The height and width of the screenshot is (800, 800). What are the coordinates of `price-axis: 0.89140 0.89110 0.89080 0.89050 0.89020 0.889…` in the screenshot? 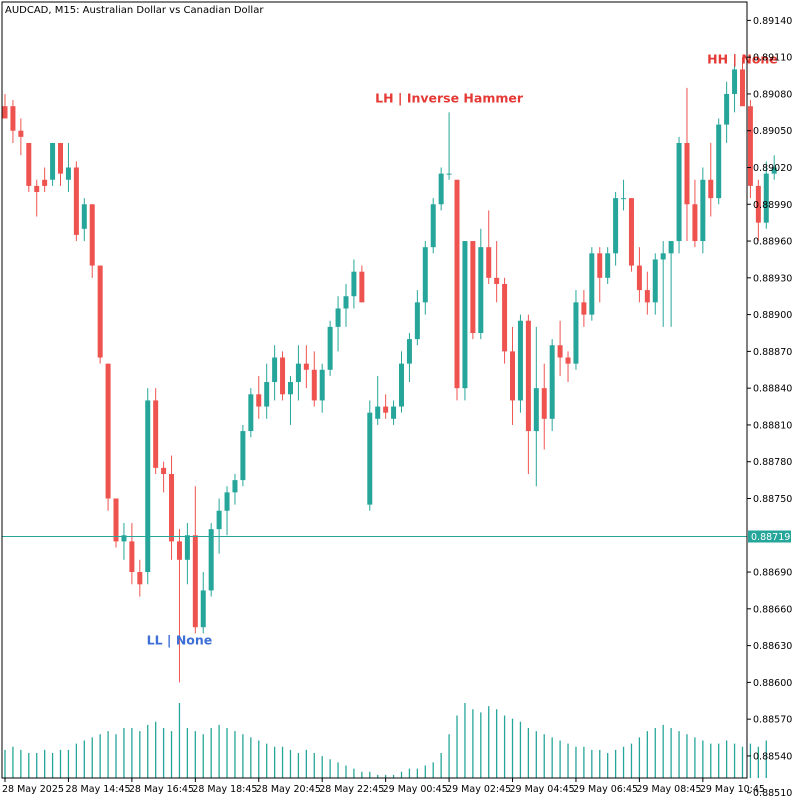 It's located at (769, 407).